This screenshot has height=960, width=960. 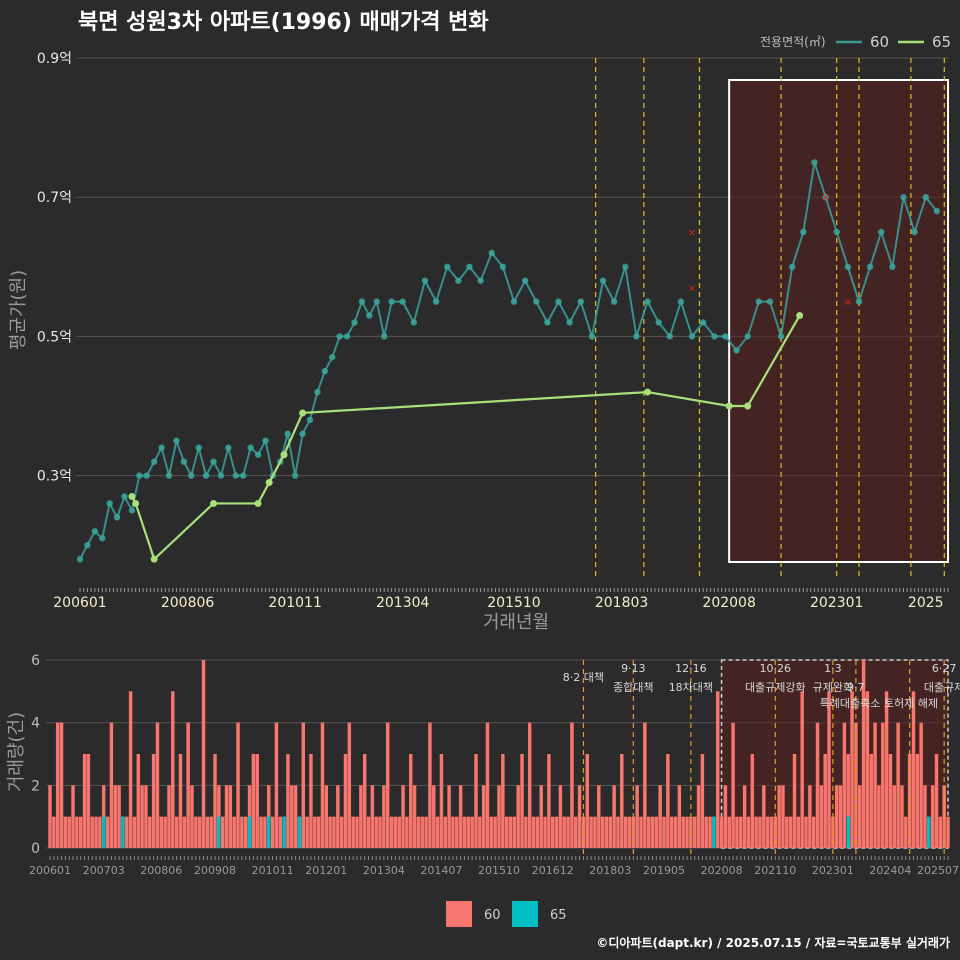 I want to click on volume-x-tick-label: 201304, so click(x=384, y=870).